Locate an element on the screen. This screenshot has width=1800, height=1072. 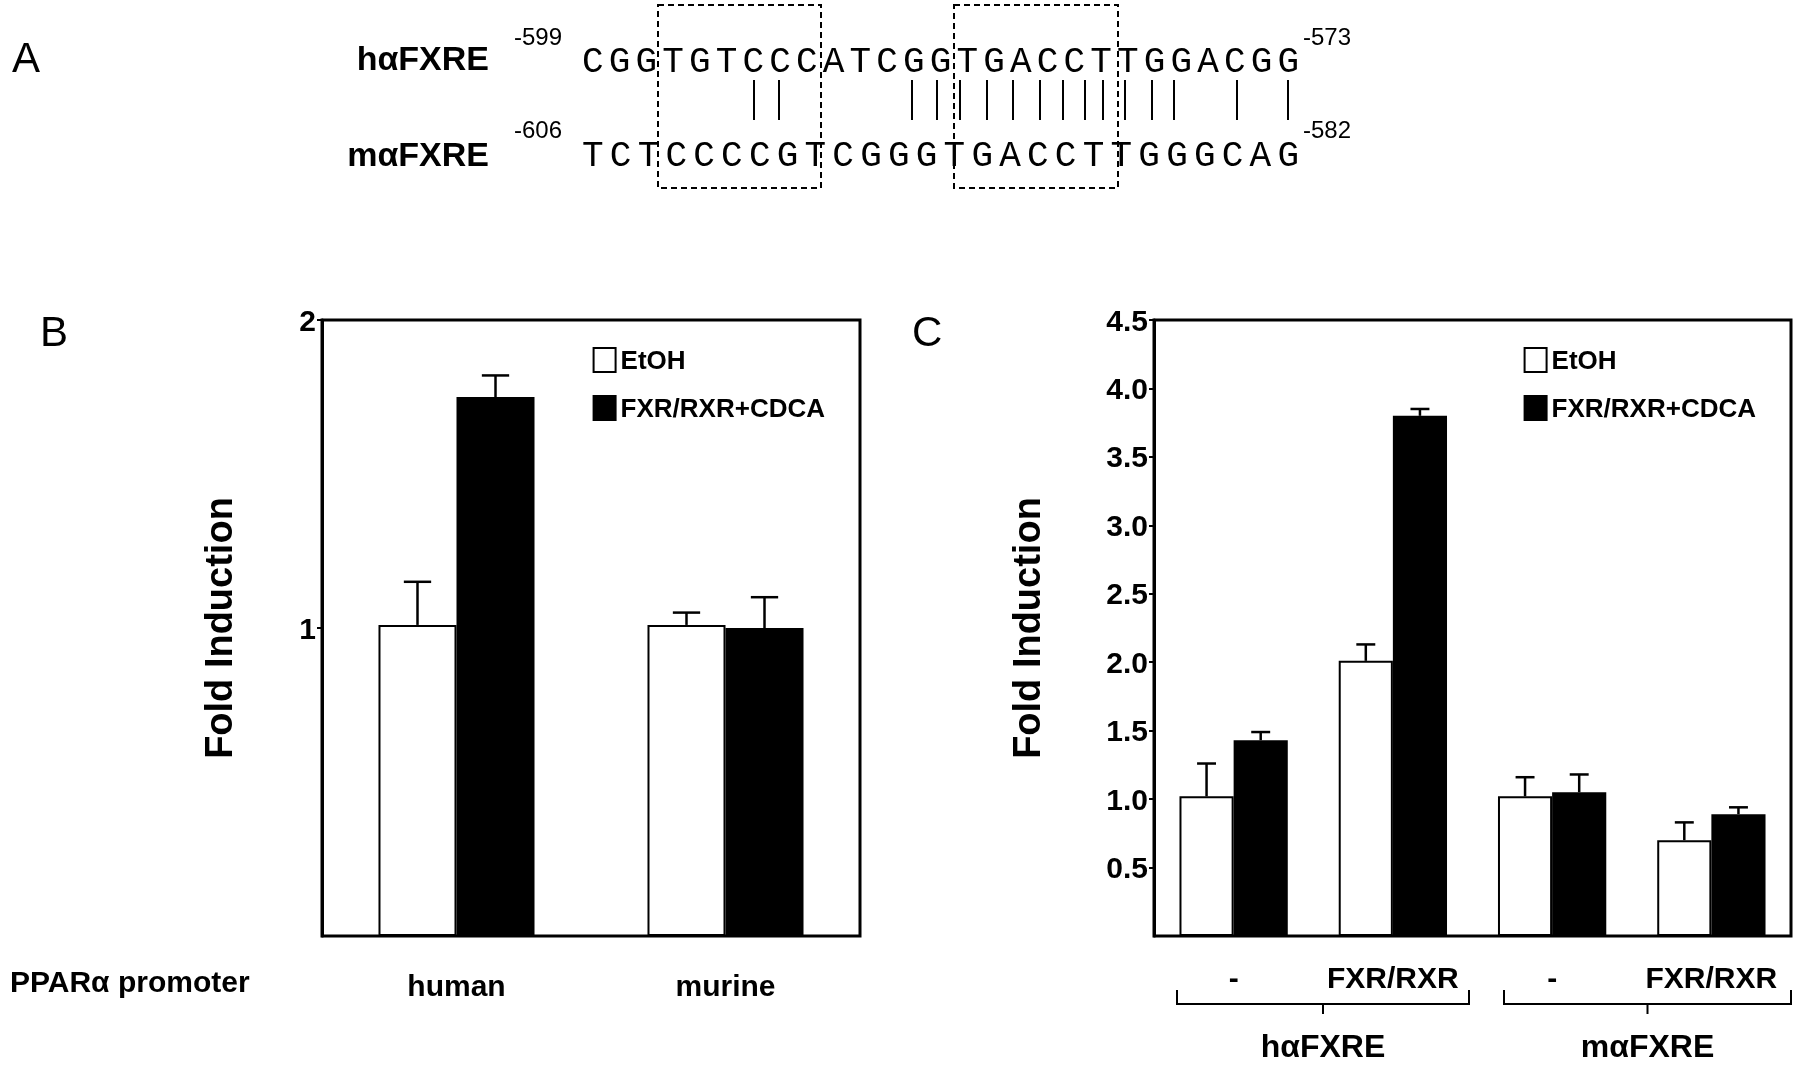
text: -582 is located at coordinates (1327, 129).